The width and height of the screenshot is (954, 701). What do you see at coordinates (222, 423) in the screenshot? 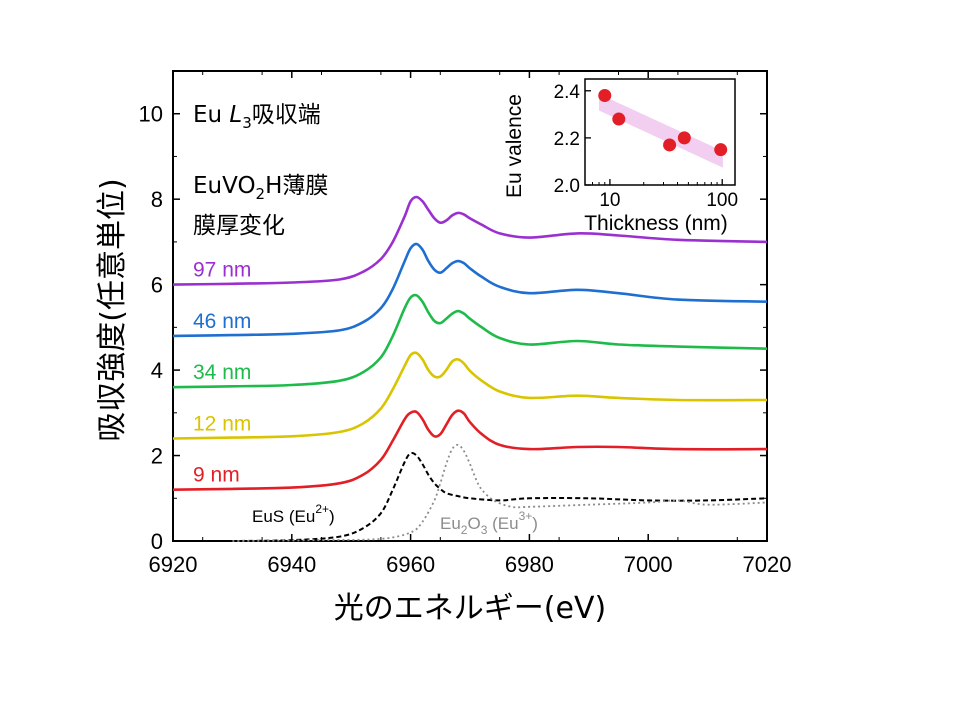
I see `series-label: 12 nm` at bounding box center [222, 423].